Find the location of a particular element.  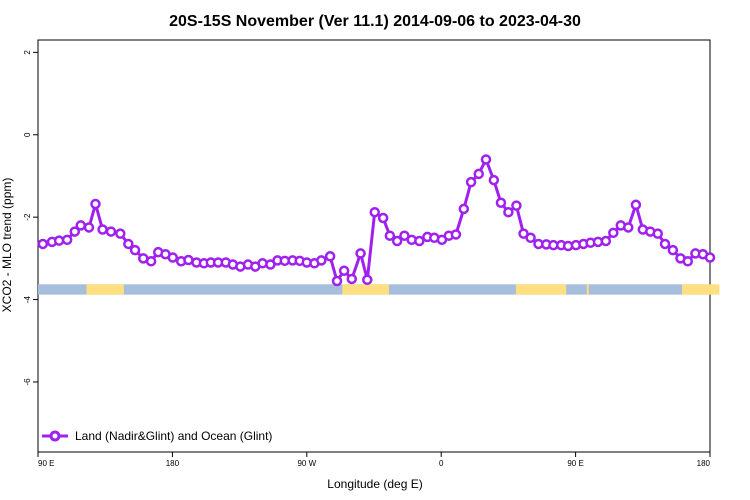

x-tick-label: 90 W is located at coordinates (306, 463).